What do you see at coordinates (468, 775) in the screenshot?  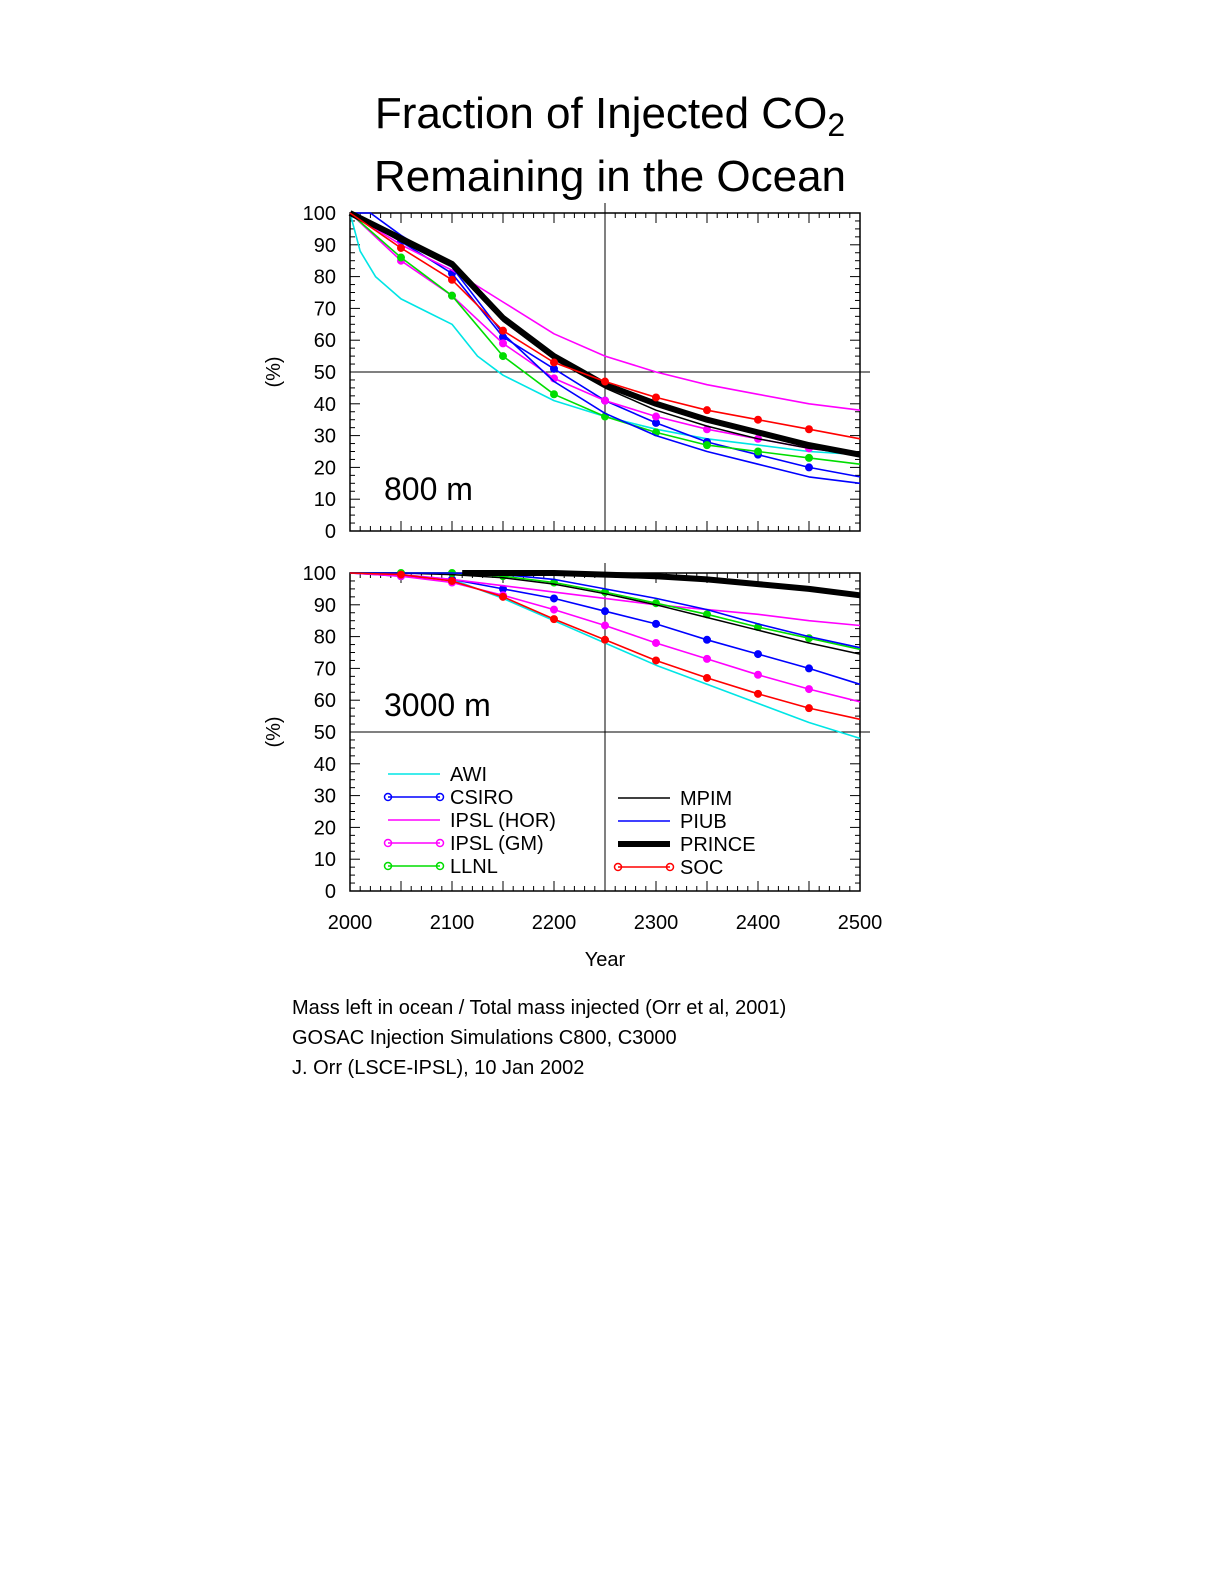 I see `legend-label-awi: AWI` at bounding box center [468, 775].